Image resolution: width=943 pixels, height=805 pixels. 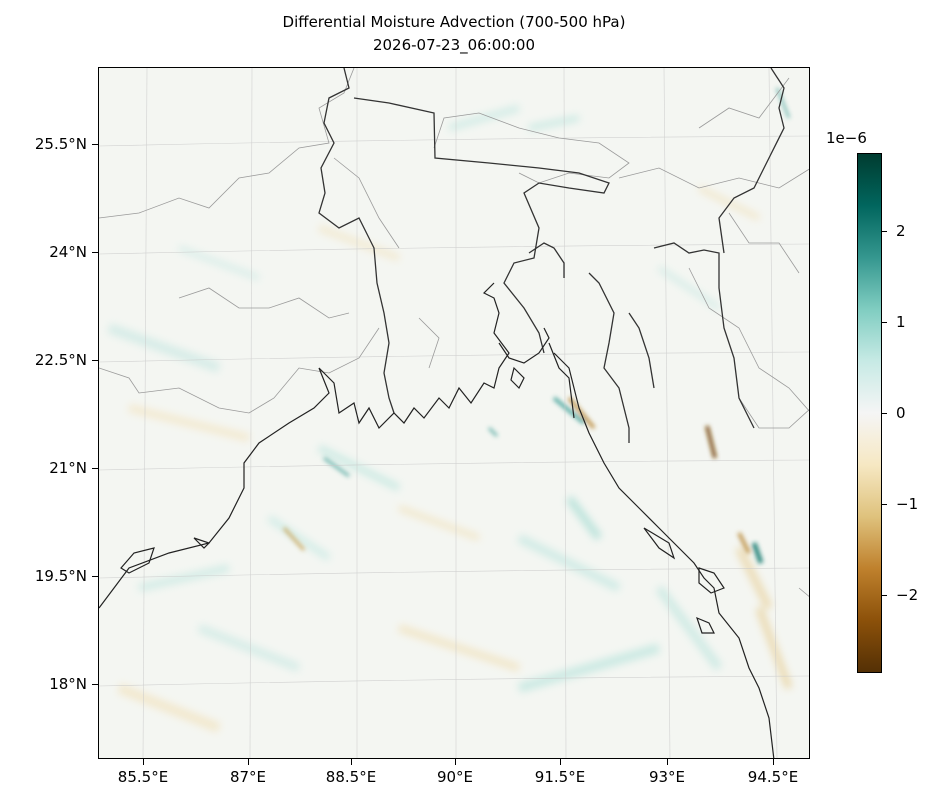 What do you see at coordinates (667, 777) in the screenshot?
I see `x-tick-label: 93°E` at bounding box center [667, 777].